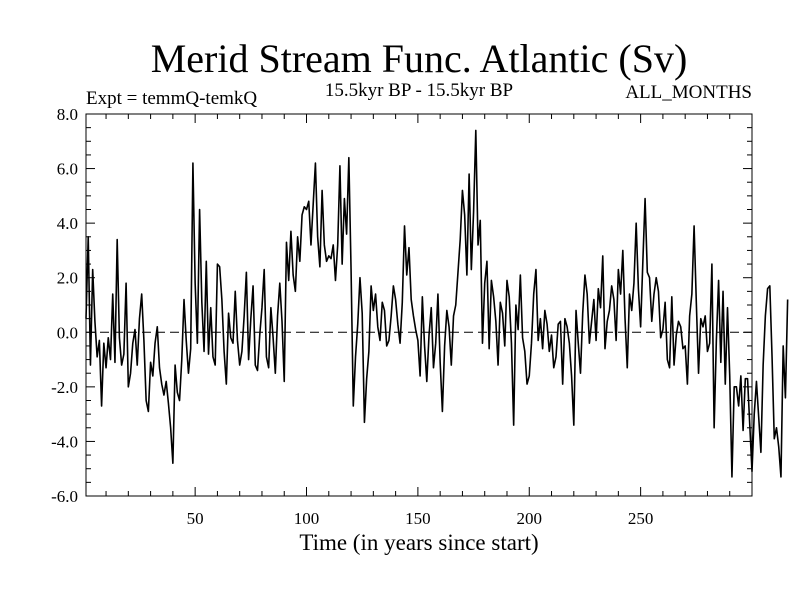 The width and height of the screenshot is (800, 600). I want to click on y-tick-label: 4.0, so click(67, 223).